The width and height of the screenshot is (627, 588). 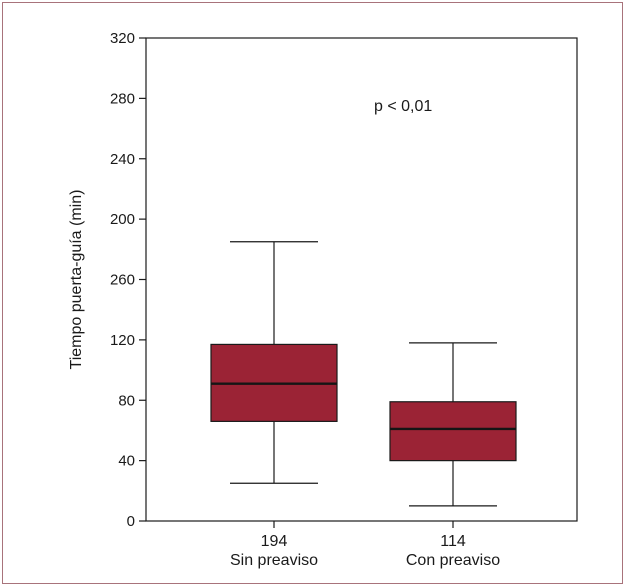 I want to click on box-group: 114 Con preaviso, so click(x=453, y=455).